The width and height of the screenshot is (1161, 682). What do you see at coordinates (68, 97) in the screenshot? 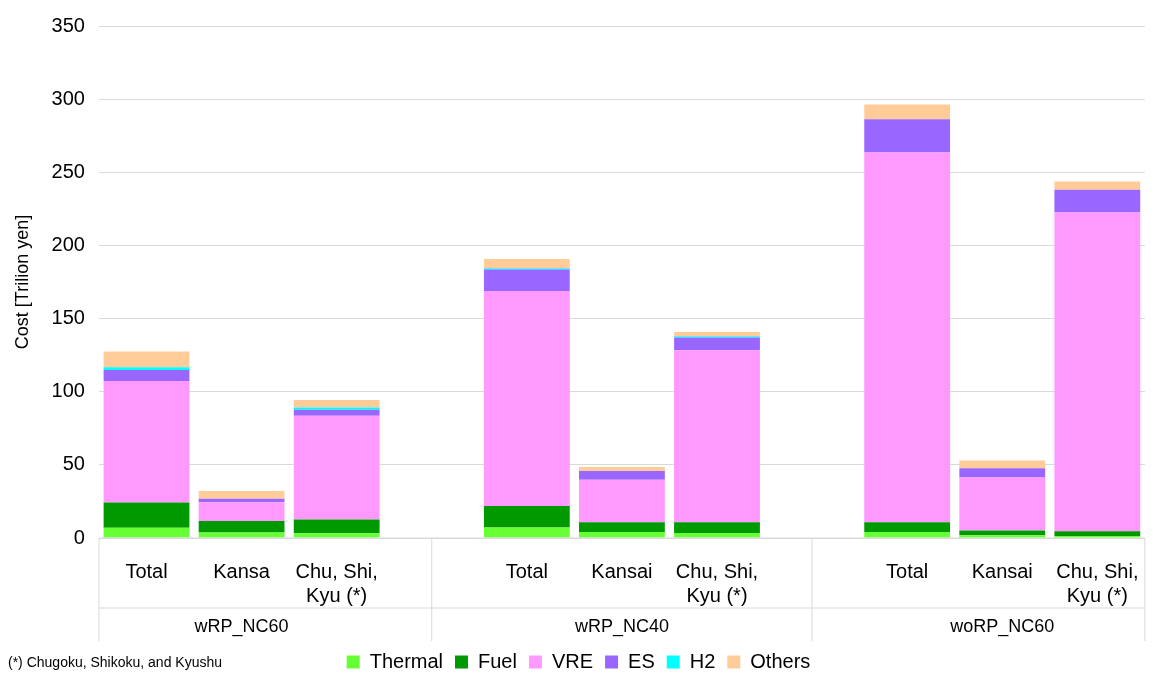
I see `y-tick-label: 300` at bounding box center [68, 97].